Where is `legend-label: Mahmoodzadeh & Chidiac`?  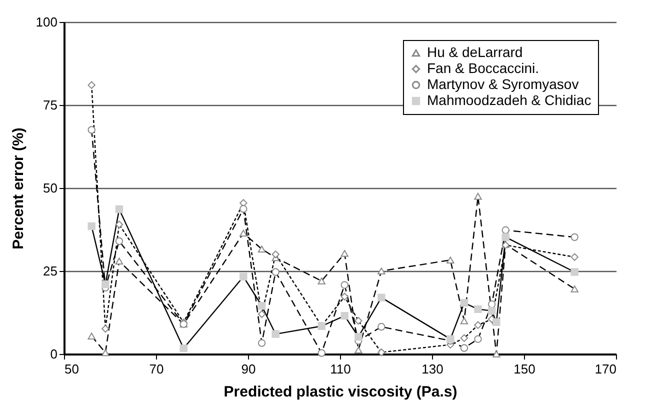 legend-label: Mahmoodzadeh & Chidiac is located at coordinates (509, 100).